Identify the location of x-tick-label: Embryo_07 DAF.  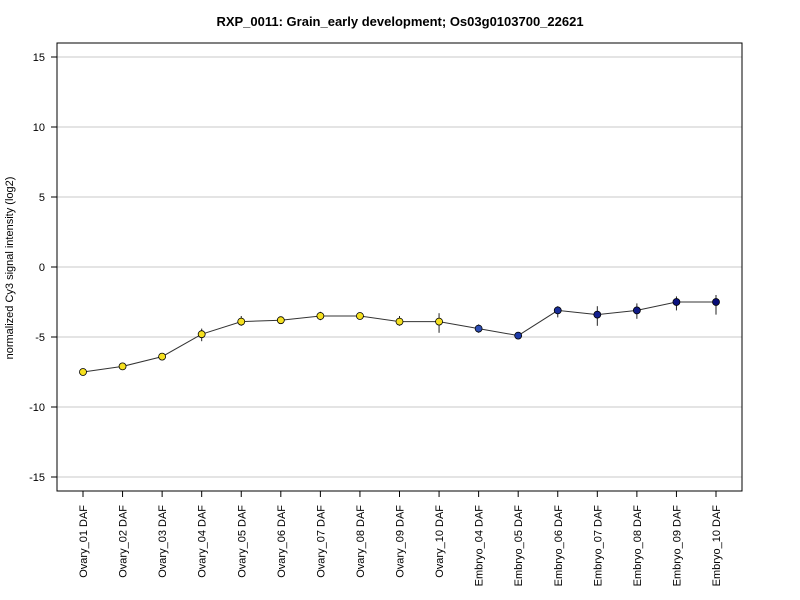
(598, 546).